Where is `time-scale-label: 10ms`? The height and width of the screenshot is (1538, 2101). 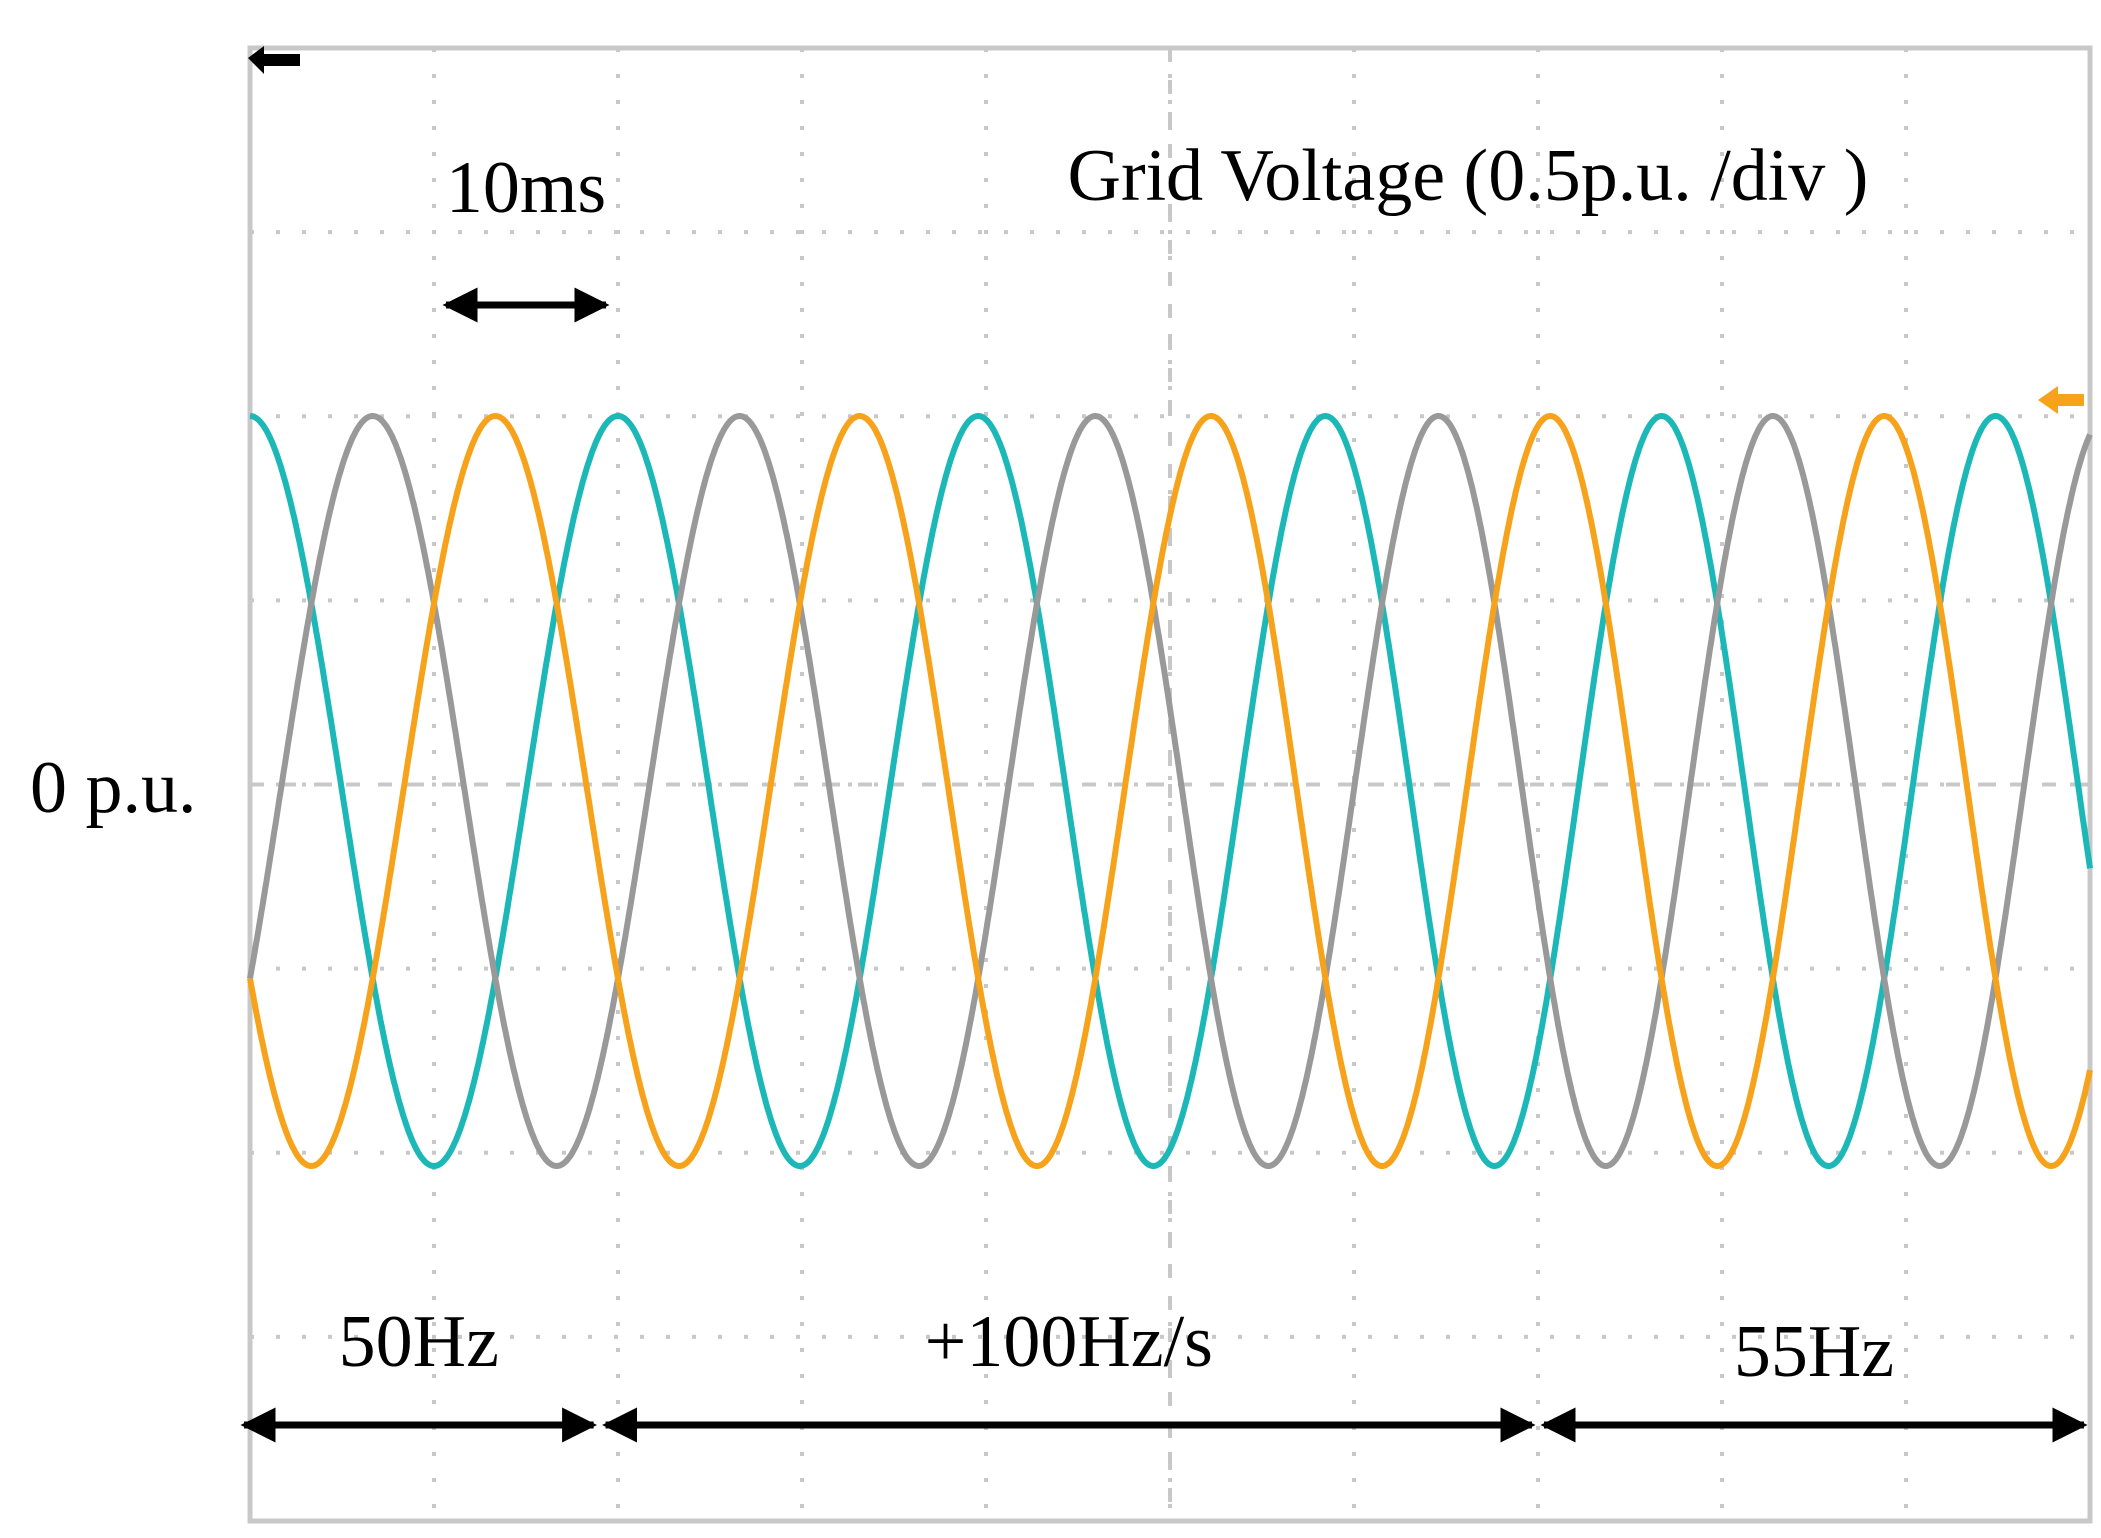
time-scale-label: 10ms is located at coordinates (526, 188).